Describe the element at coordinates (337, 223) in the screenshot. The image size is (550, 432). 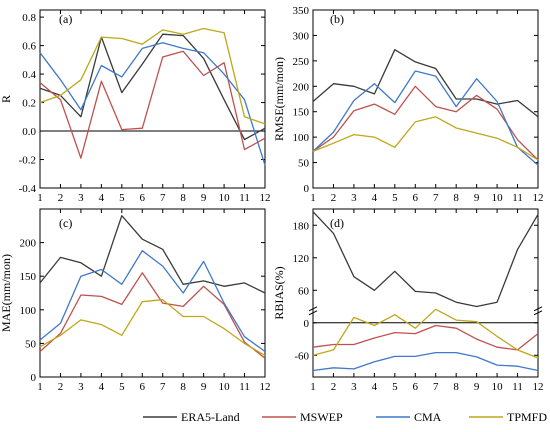
I see `panel-label: (d)` at that location.